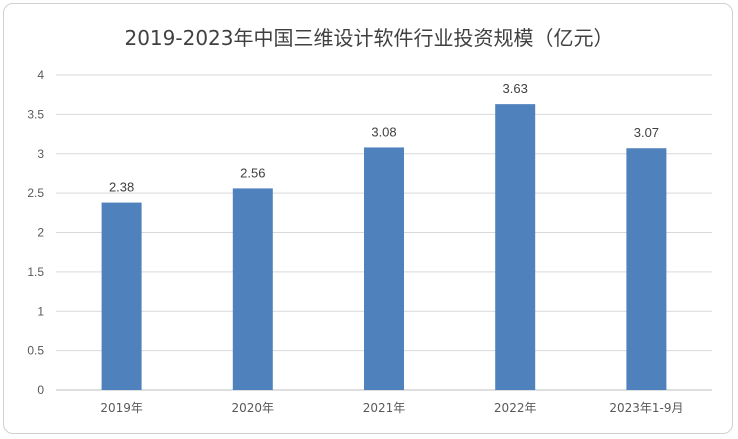 The height and width of the screenshot is (439, 738). Describe the element at coordinates (646, 408) in the screenshot. I see `x-tick-label: 2023年1-9月` at that location.